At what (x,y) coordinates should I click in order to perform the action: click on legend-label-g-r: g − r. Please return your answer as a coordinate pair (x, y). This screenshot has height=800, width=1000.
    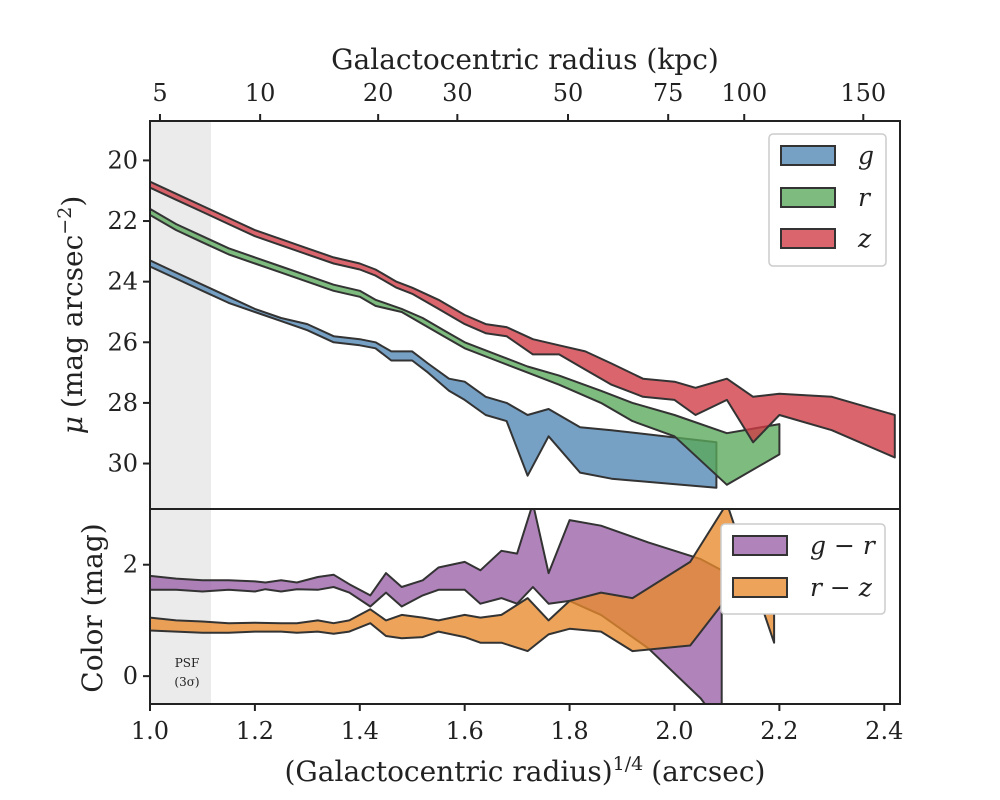
    Looking at the image, I should click on (843, 545).